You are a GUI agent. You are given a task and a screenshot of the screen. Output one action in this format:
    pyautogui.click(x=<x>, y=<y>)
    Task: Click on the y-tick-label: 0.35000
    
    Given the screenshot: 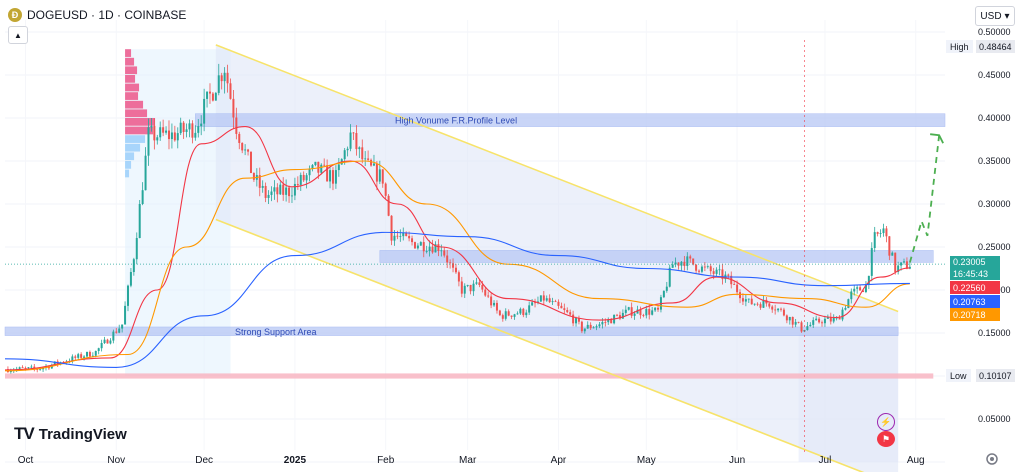 What is the action you would take?
    pyautogui.click(x=994, y=161)
    